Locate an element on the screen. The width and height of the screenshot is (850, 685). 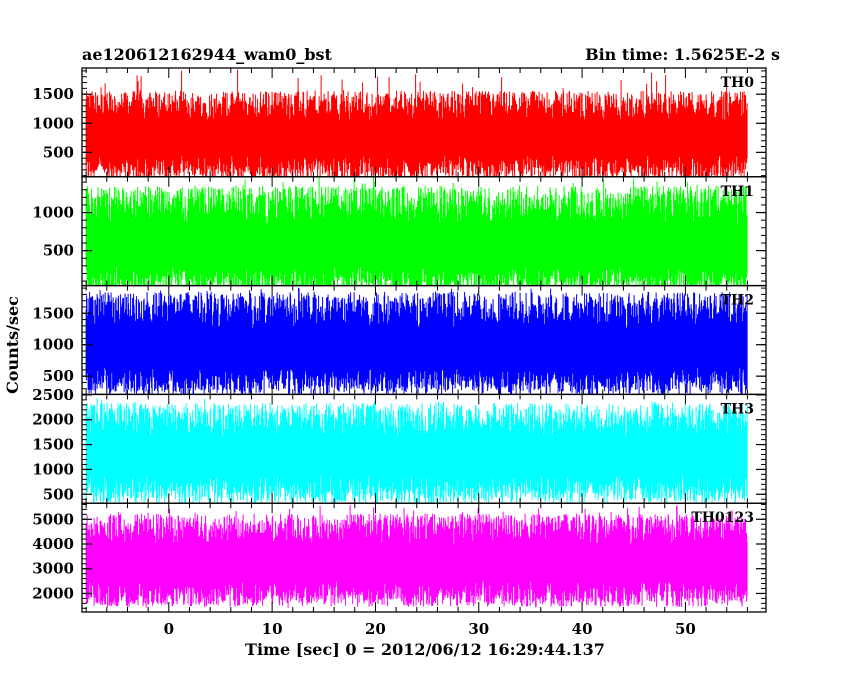
panel-th3: 500 1000 1500 2000 2500 TH3 is located at coordinates (399, 445).